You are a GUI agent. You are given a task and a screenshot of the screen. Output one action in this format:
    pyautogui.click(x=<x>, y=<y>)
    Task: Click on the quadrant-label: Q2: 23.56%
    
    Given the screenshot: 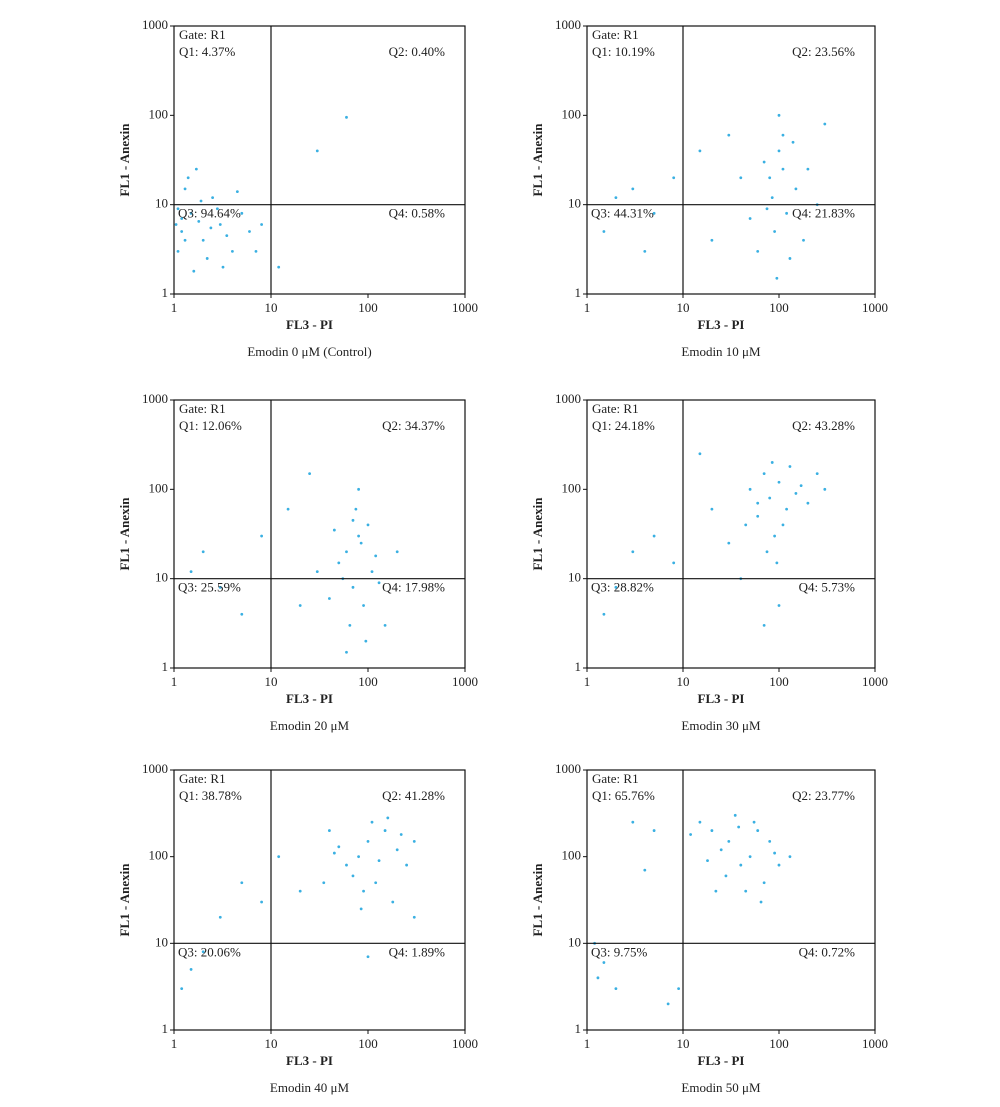 What is the action you would take?
    pyautogui.click(x=823, y=51)
    